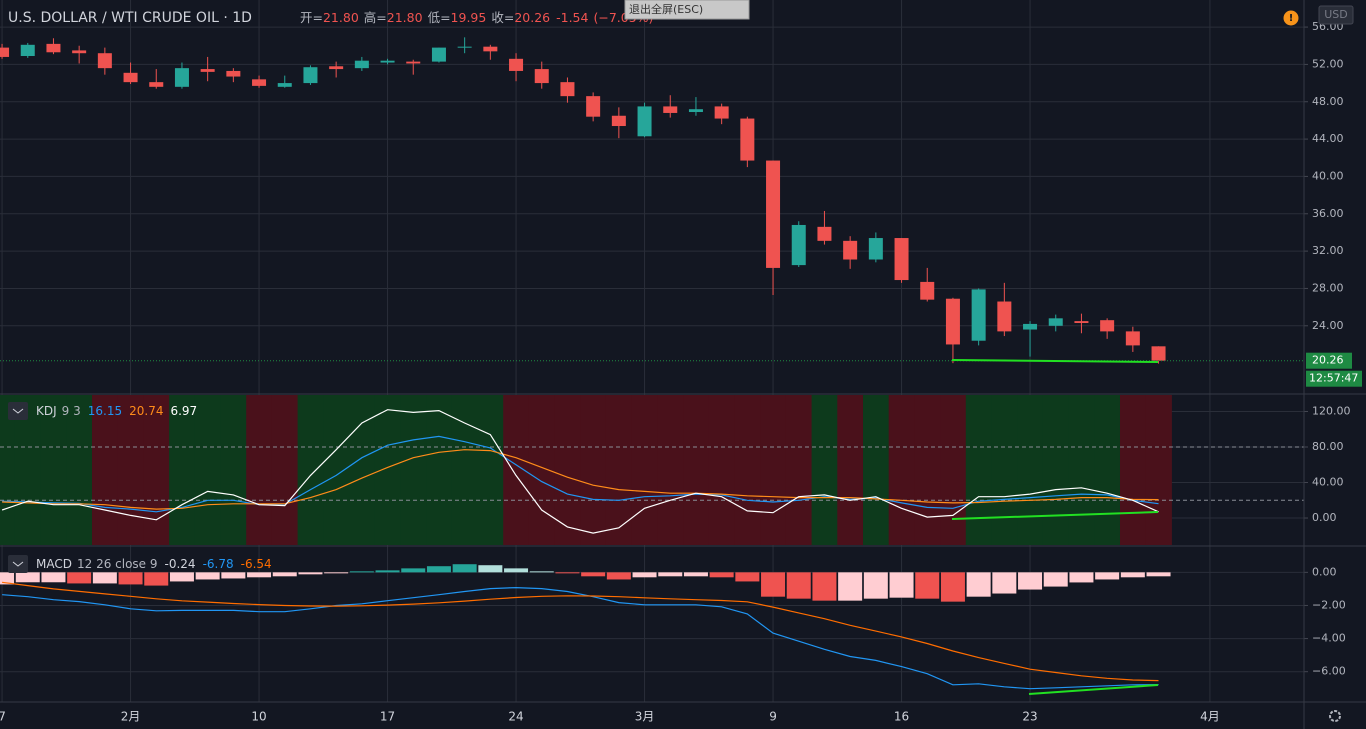  I want to click on currency-button, so click(1336, 15).